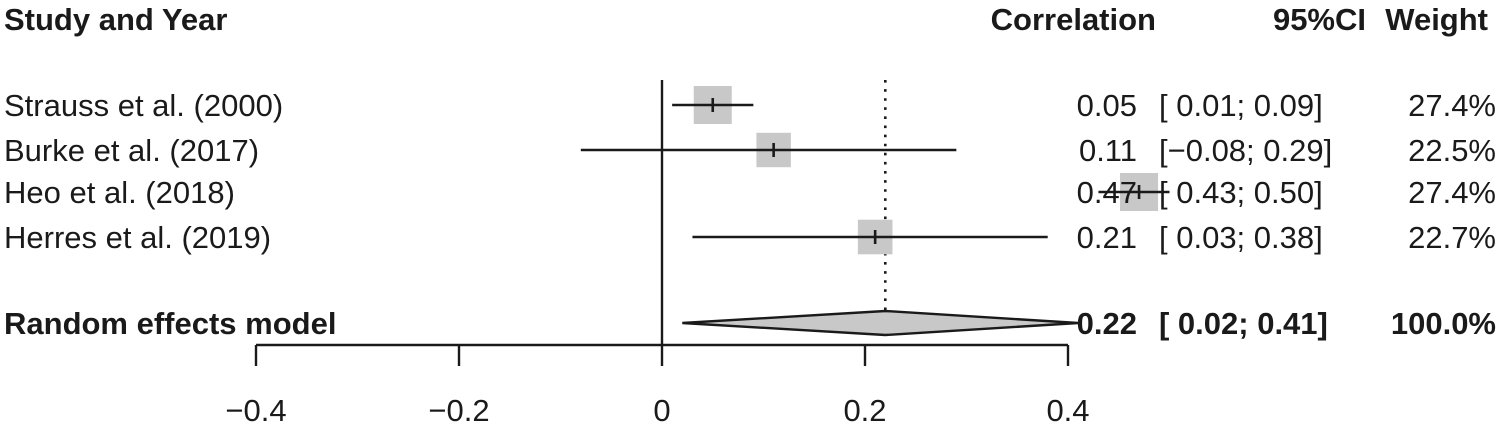 The width and height of the screenshot is (1500, 434). I want to click on correlation-value: 0.47, so click(1107, 192).